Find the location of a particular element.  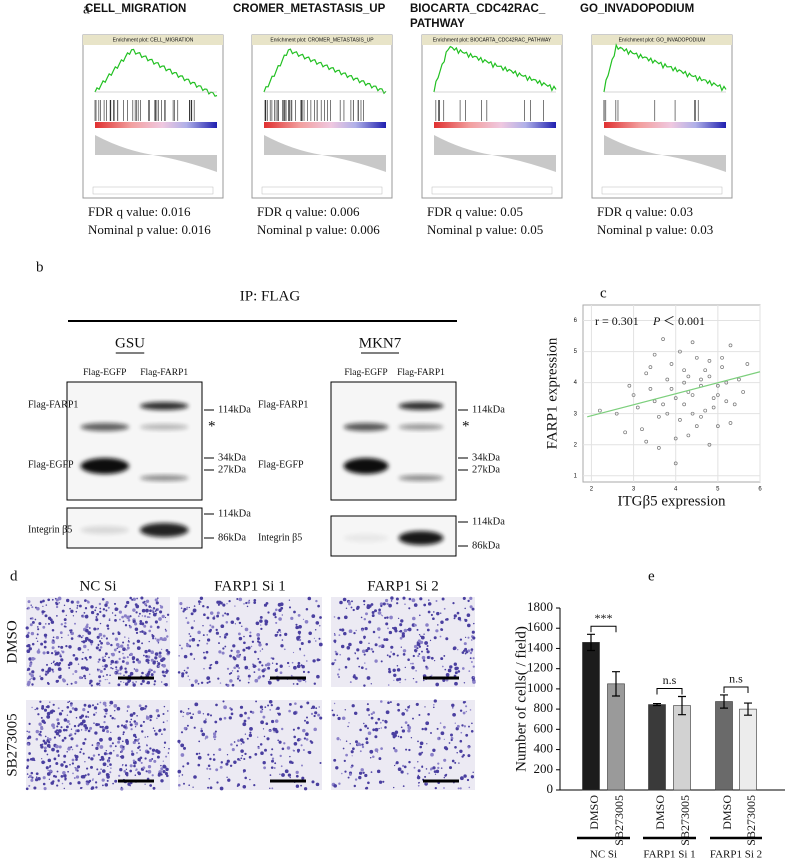

rank-bar is located at coordinates (325, 125).